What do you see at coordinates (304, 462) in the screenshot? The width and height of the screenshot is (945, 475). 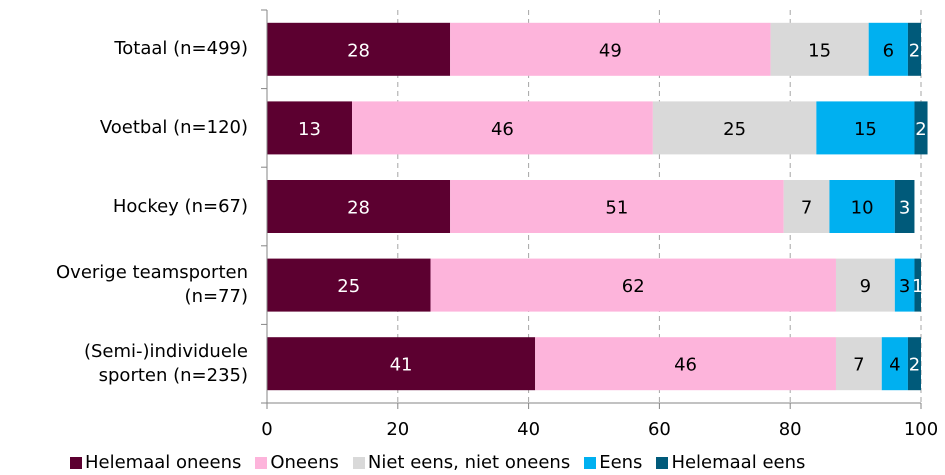 I see `legend-label: Oneens` at bounding box center [304, 462].